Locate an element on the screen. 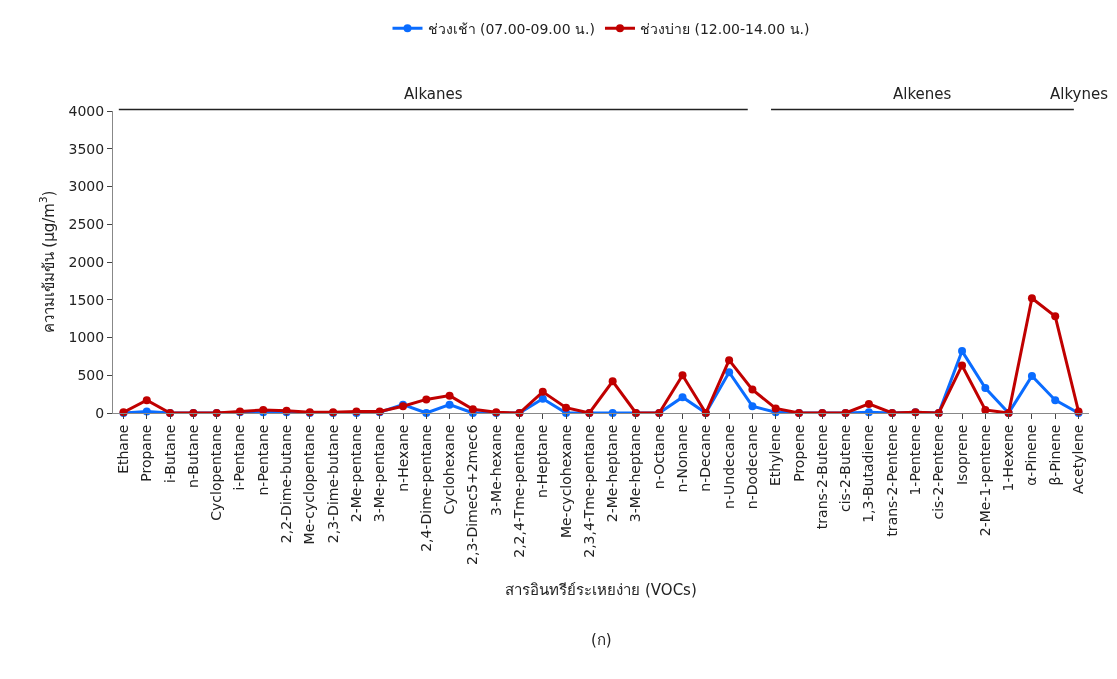  x-tick-label: 2,4-Dime-pentane is located at coordinates (425, 488).